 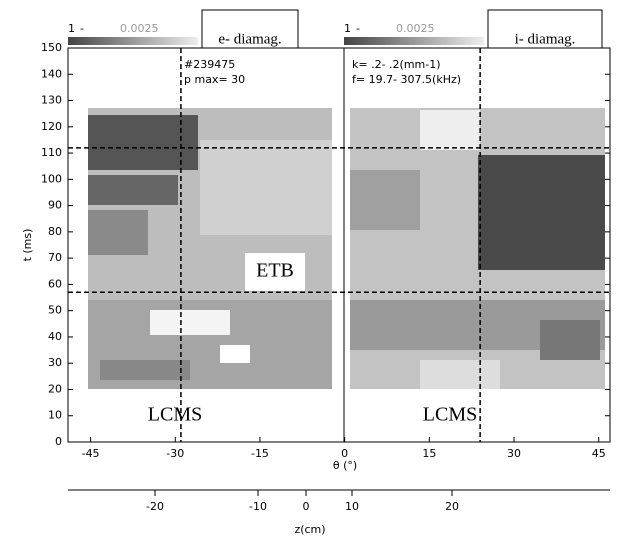 What do you see at coordinates (27, 245) in the screenshot?
I see `y-axis-label: t (ms)` at bounding box center [27, 245].